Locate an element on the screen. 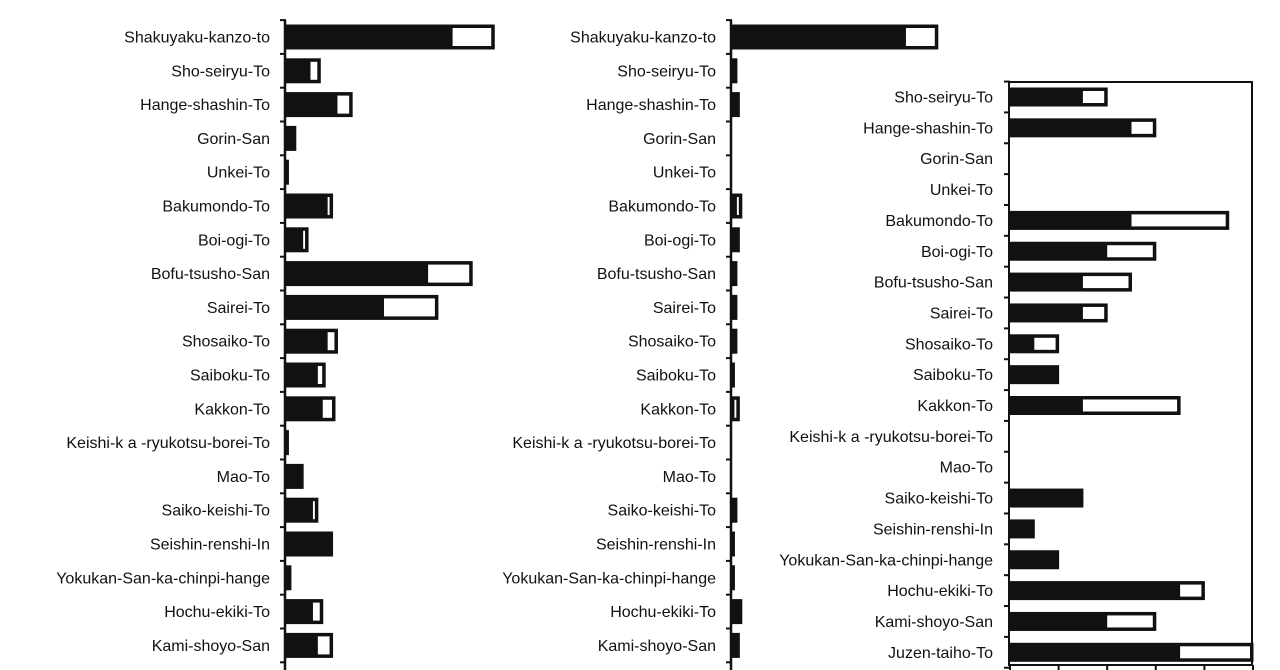  category-label: Seishin-renshi-In is located at coordinates (656, 545).